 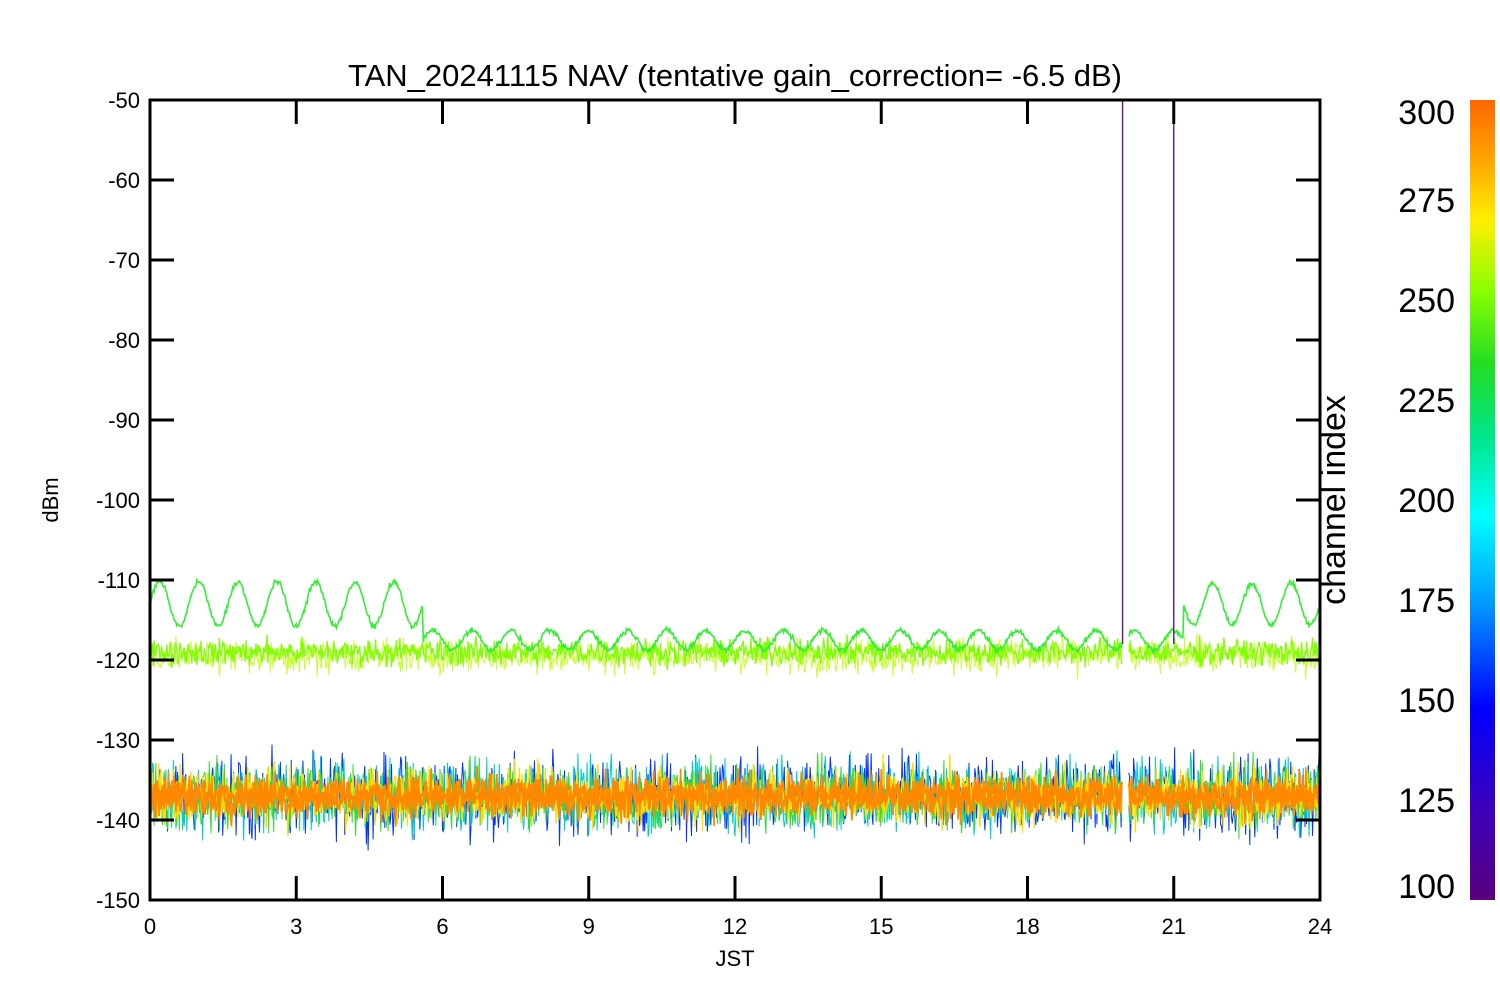 What do you see at coordinates (734, 958) in the screenshot?
I see `x-axis-label: JST` at bounding box center [734, 958].